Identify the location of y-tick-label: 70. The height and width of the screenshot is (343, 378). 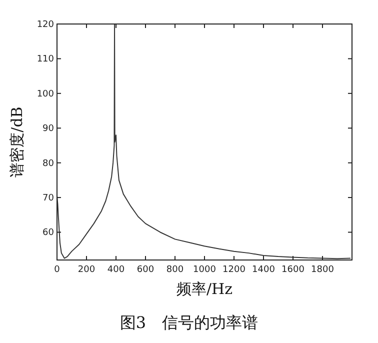
(48, 199).